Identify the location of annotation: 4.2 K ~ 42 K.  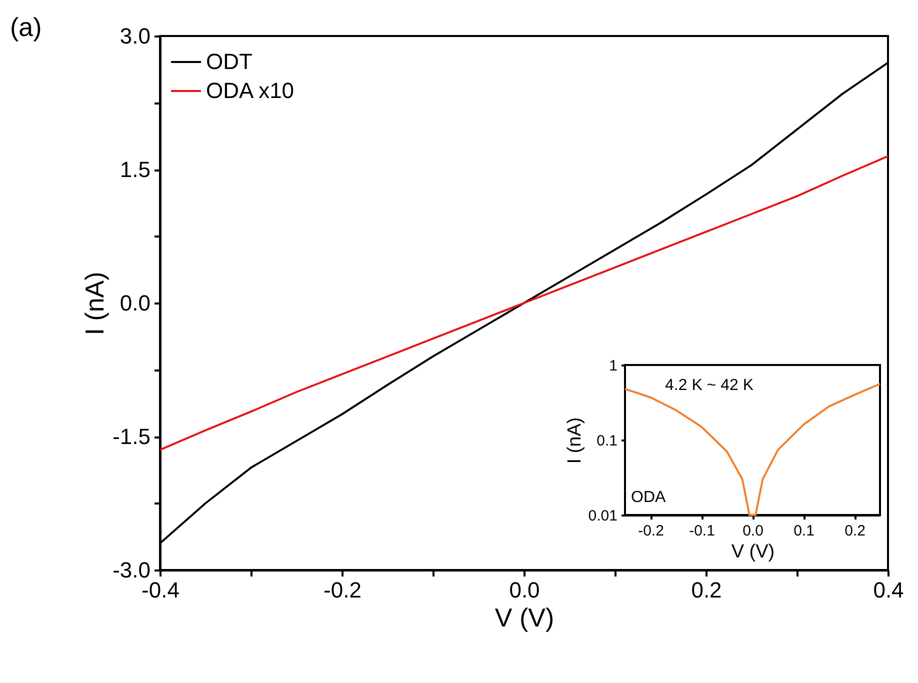
(709, 385).